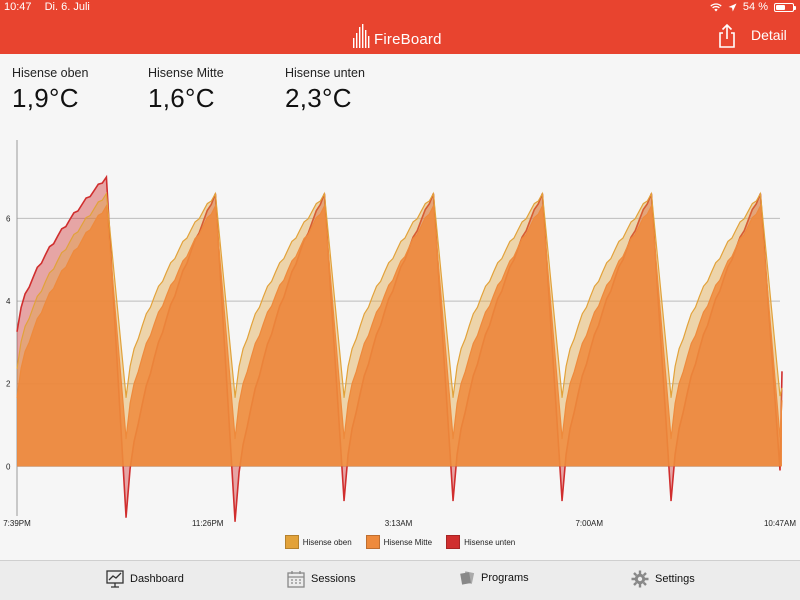 This screenshot has height=600, width=800. Describe the element at coordinates (318, 98) in the screenshot. I see `probe-temp: 2,3°C` at that location.